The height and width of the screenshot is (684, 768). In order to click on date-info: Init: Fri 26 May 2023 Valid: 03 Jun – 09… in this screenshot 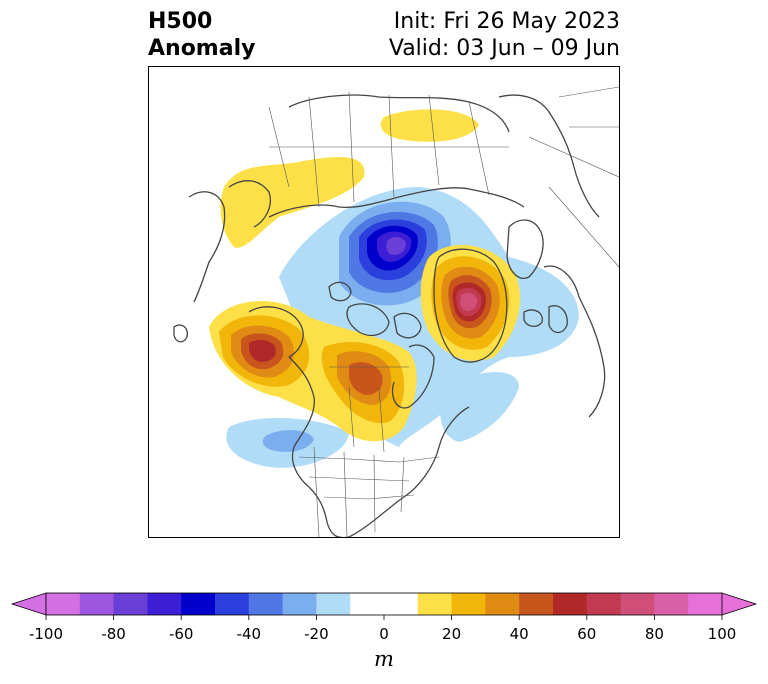, I will do `click(504, 35)`.